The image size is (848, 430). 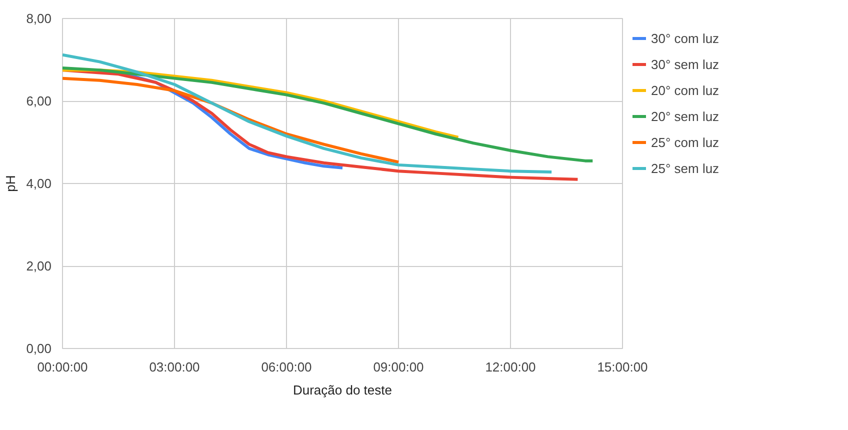 I want to click on legend-label: 25° sem luz, so click(x=685, y=168).